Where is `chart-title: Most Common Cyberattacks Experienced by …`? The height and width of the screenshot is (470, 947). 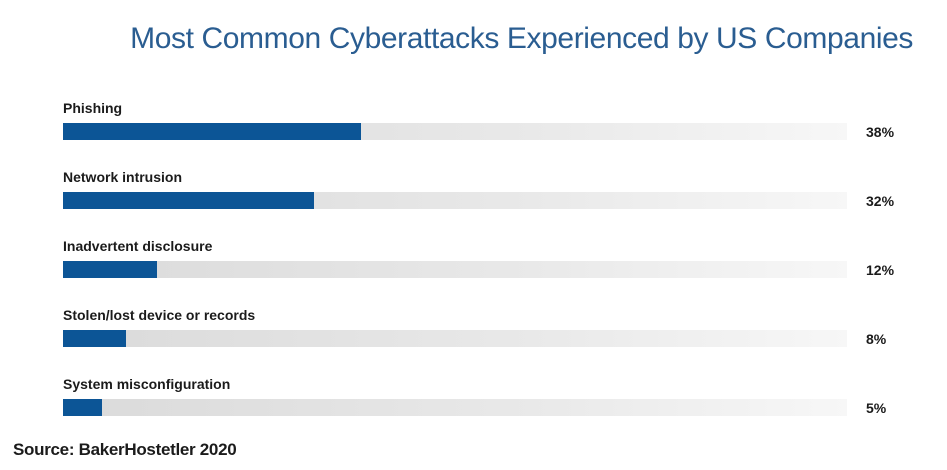
chart-title: Most Common Cyberattacks Experienced by … is located at coordinates (521, 38).